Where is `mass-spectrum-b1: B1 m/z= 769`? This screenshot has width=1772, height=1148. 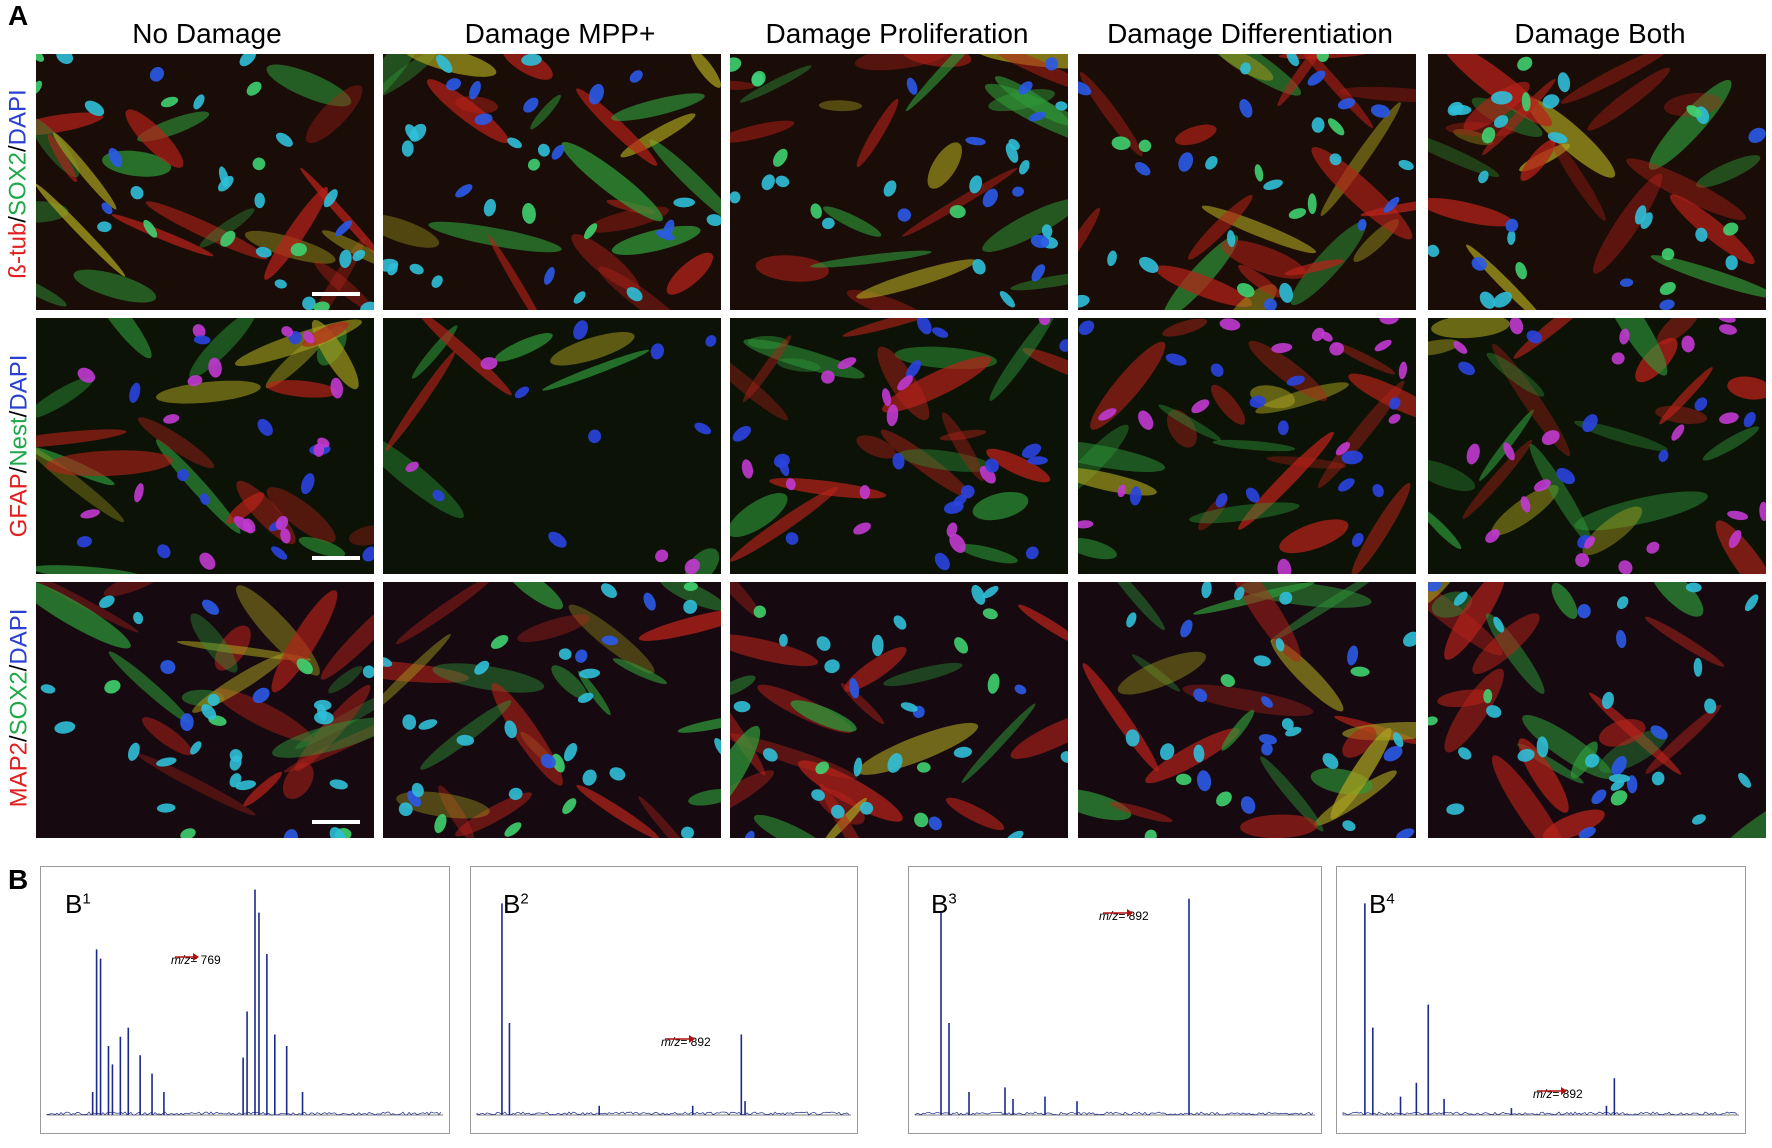
mass-spectrum-b1: B1 m/z= 769 is located at coordinates (245, 1000).